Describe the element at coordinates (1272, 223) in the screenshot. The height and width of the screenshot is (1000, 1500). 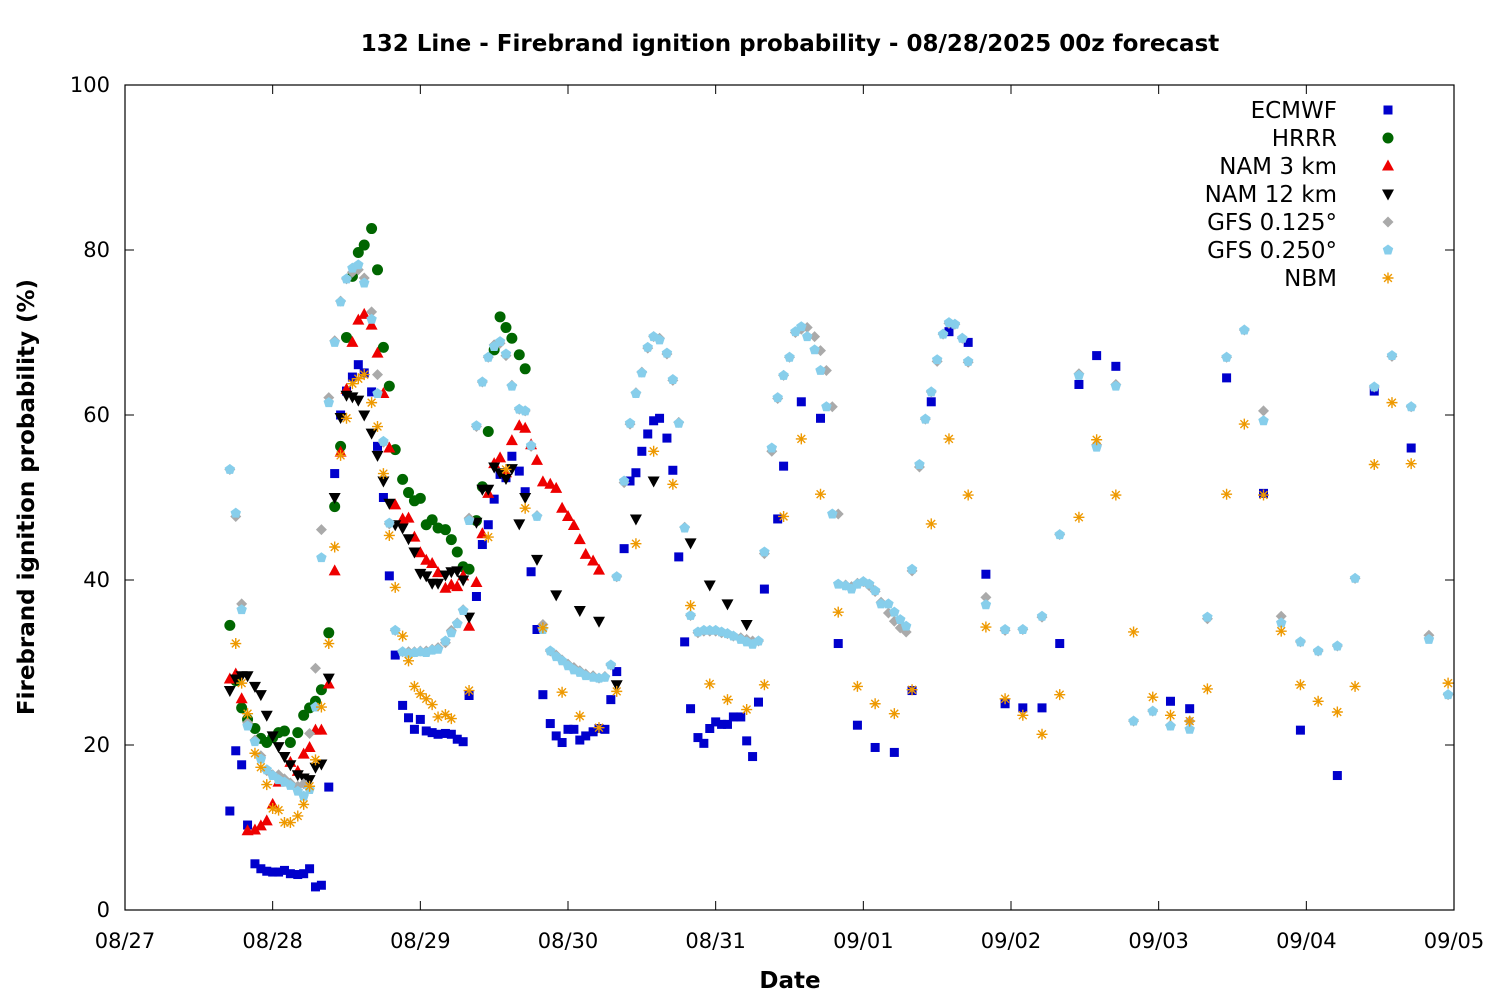
I see `legend-label: GFS 0.125°` at that location.